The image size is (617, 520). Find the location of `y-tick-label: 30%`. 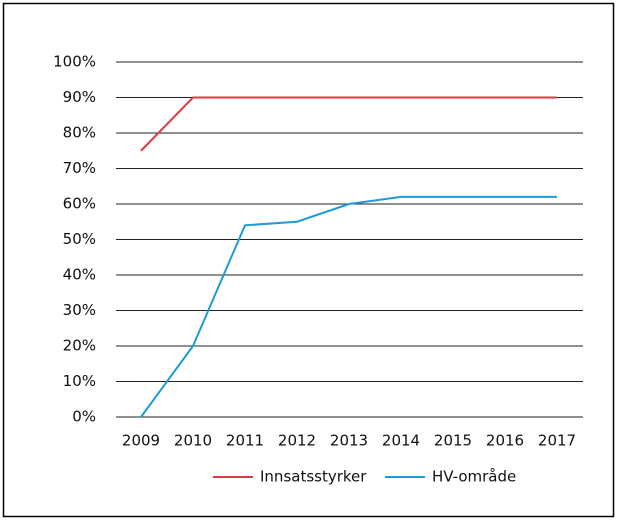

y-tick-label: 30% is located at coordinates (79, 310).